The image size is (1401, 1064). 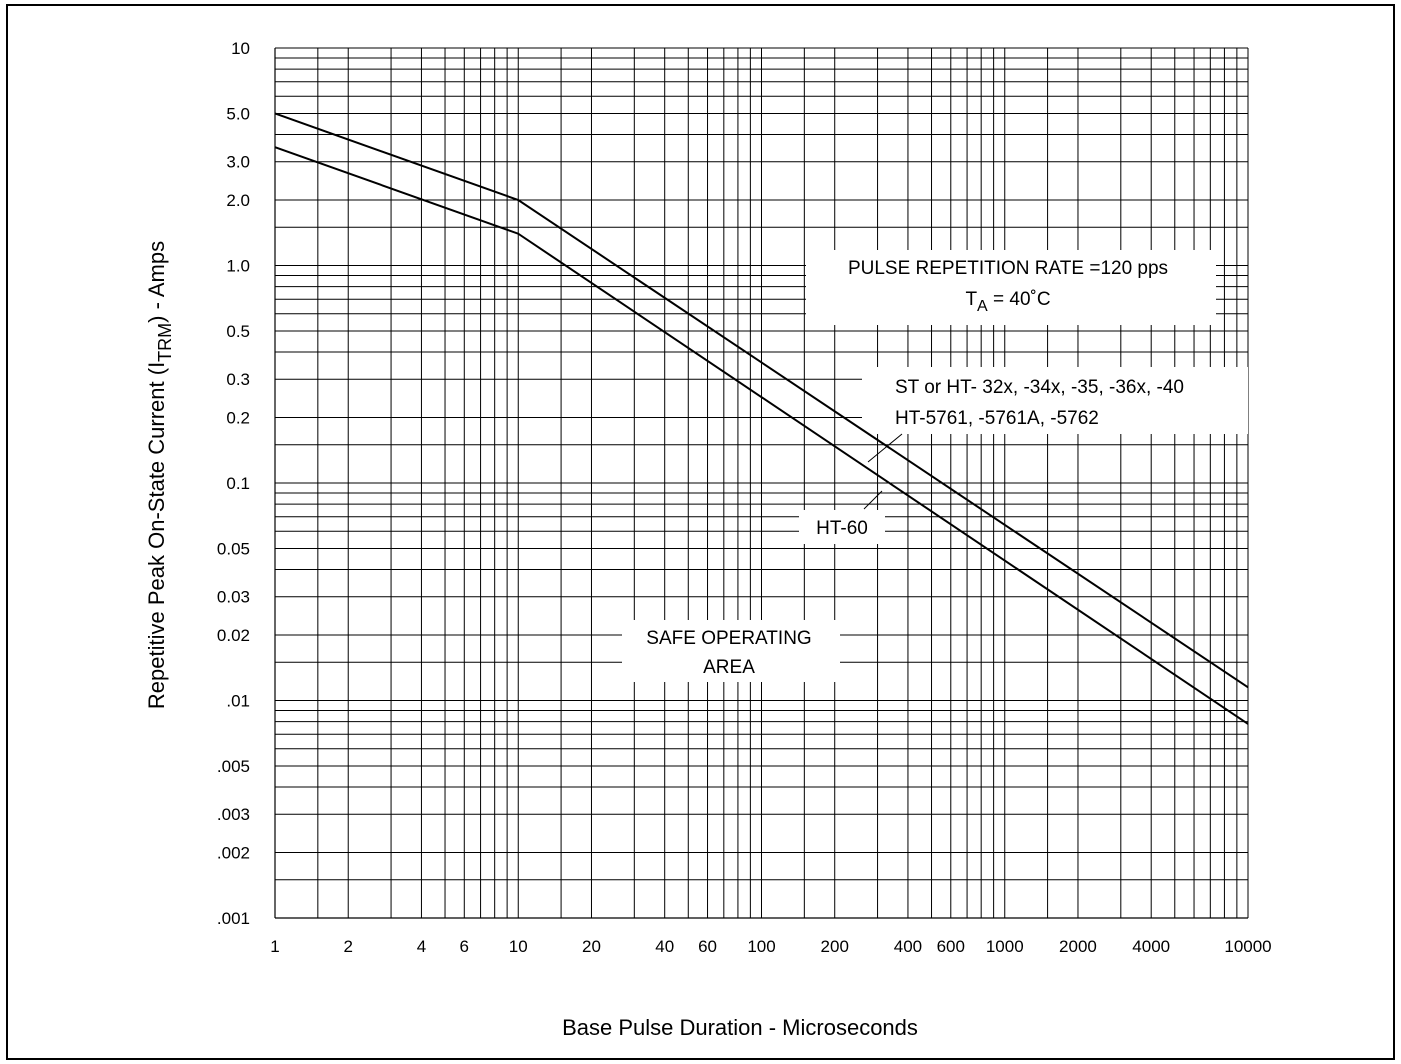 What do you see at coordinates (238, 483) in the screenshot?
I see `y-tick-label: 0.1` at bounding box center [238, 483].